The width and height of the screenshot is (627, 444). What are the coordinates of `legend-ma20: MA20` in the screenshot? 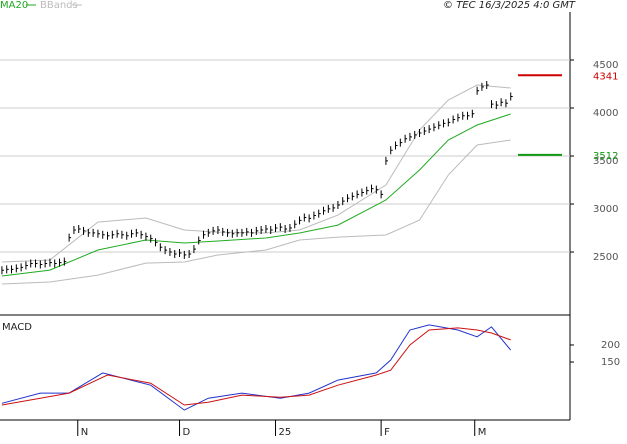 It's located at (14, 5).